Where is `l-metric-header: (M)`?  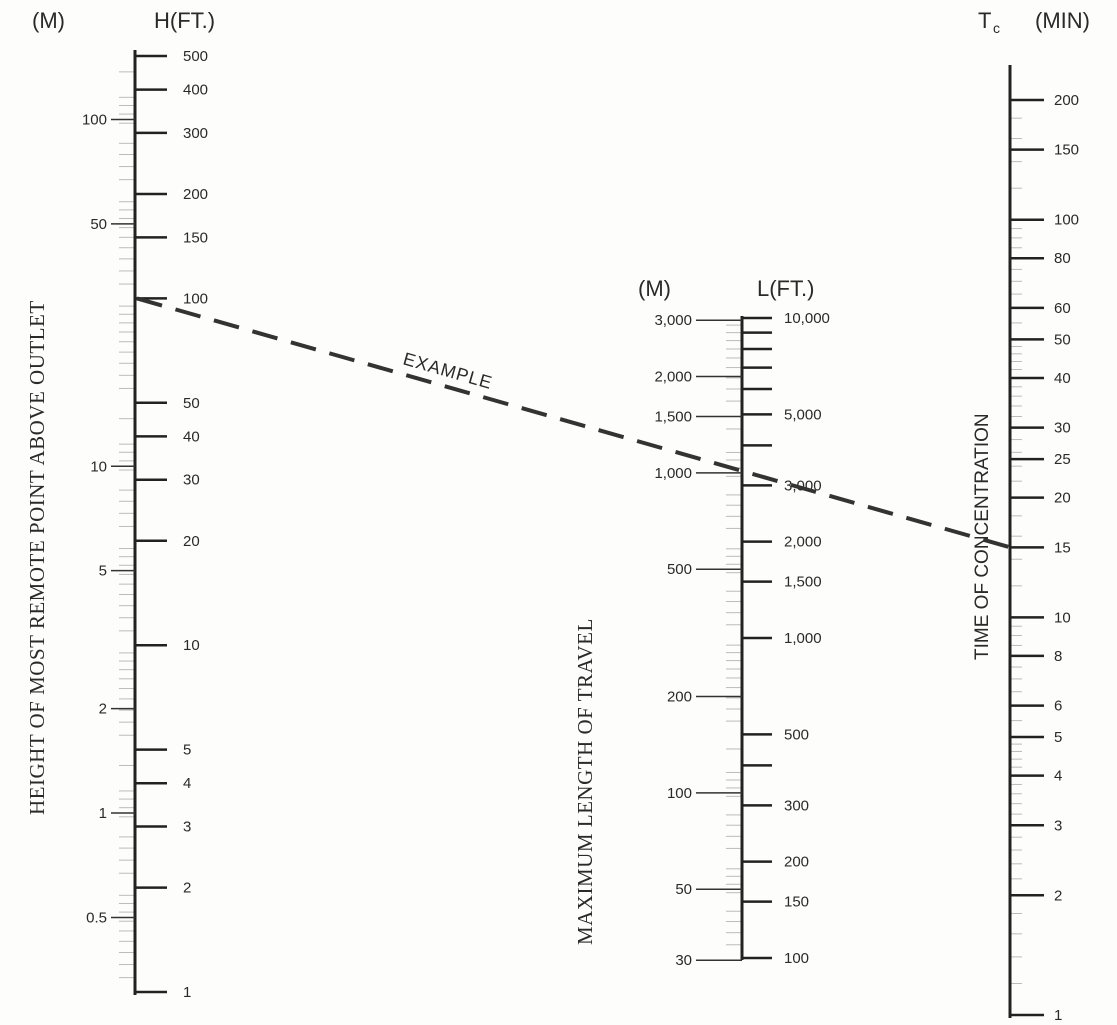 l-metric-header: (M) is located at coordinates (654, 288).